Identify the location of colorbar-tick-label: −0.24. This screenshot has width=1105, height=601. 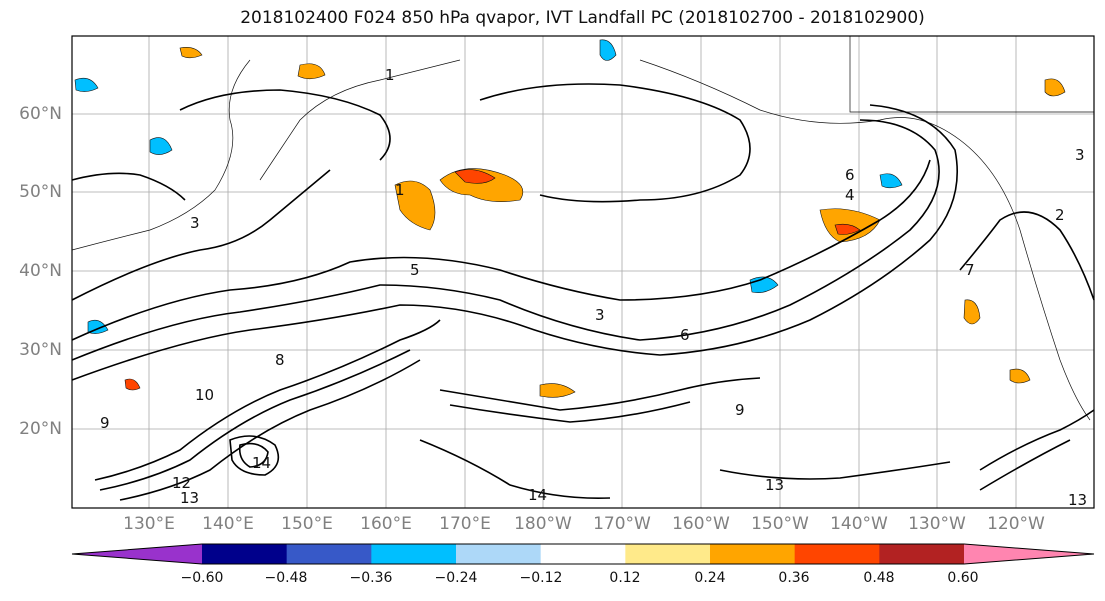
(456, 578).